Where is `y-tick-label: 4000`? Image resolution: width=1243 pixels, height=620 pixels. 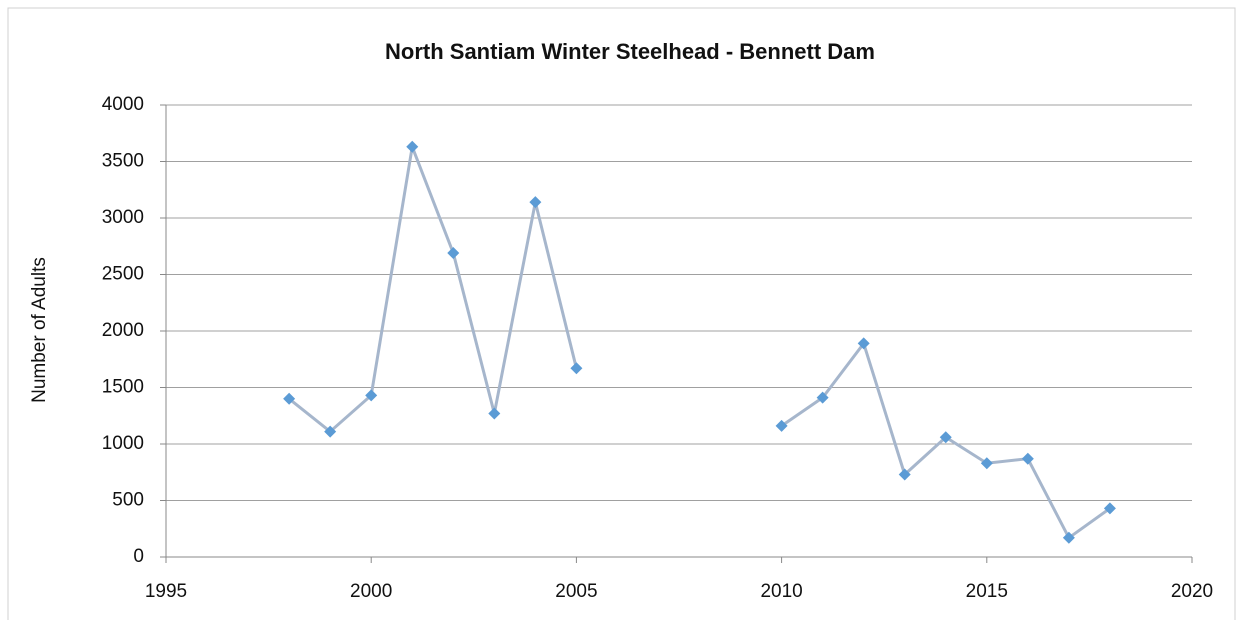 y-tick-label: 4000 is located at coordinates (123, 104).